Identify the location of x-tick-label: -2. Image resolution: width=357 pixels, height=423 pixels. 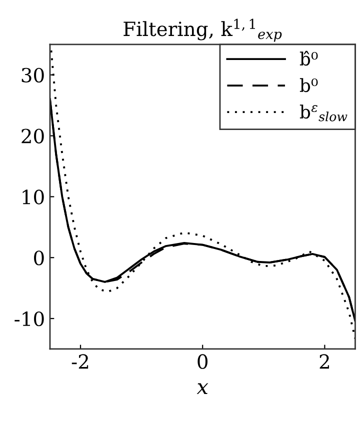
(80, 361).